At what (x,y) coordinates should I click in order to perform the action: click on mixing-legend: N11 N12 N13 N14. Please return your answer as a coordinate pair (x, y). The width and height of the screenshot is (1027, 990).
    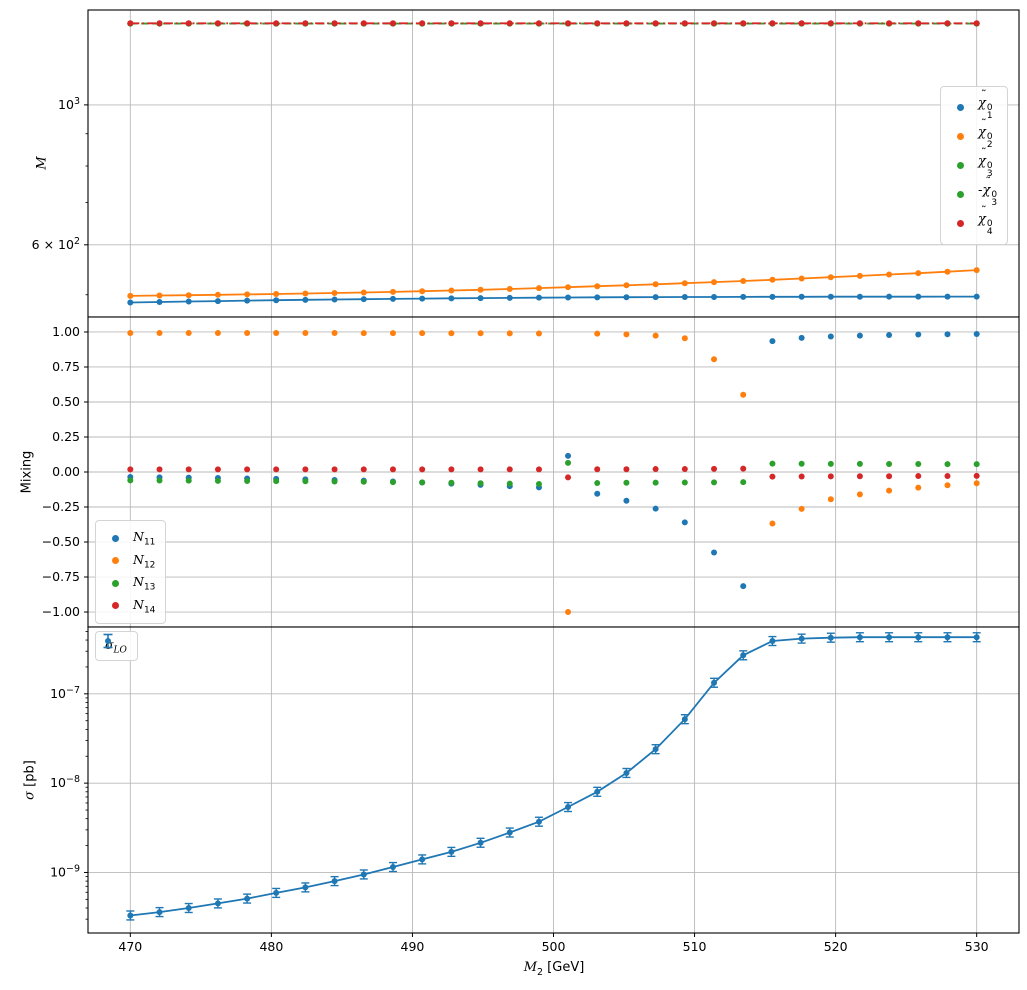
    Looking at the image, I should click on (131, 572).